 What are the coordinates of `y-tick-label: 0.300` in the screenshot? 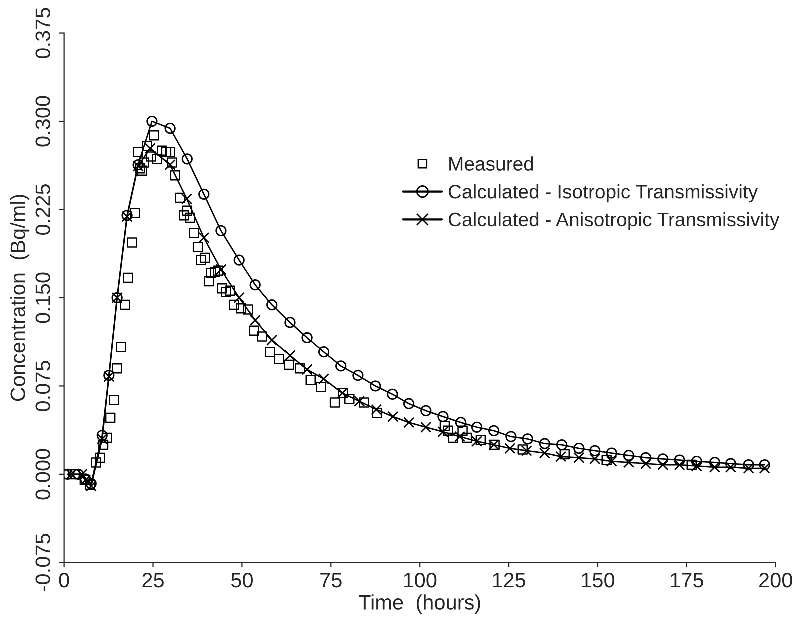 It's located at (43, 121).